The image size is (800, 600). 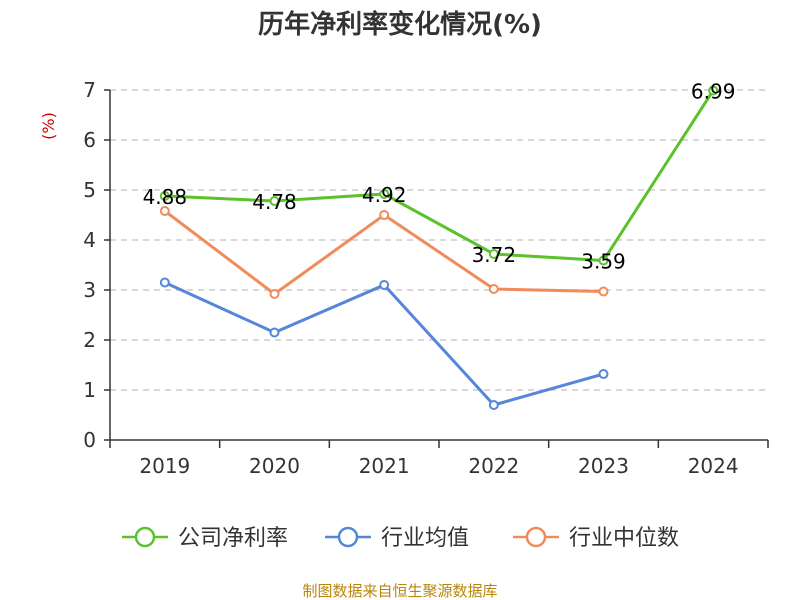 I want to click on legend: 公司净利率 行业均值 行业中位数, so click(x=400, y=538).